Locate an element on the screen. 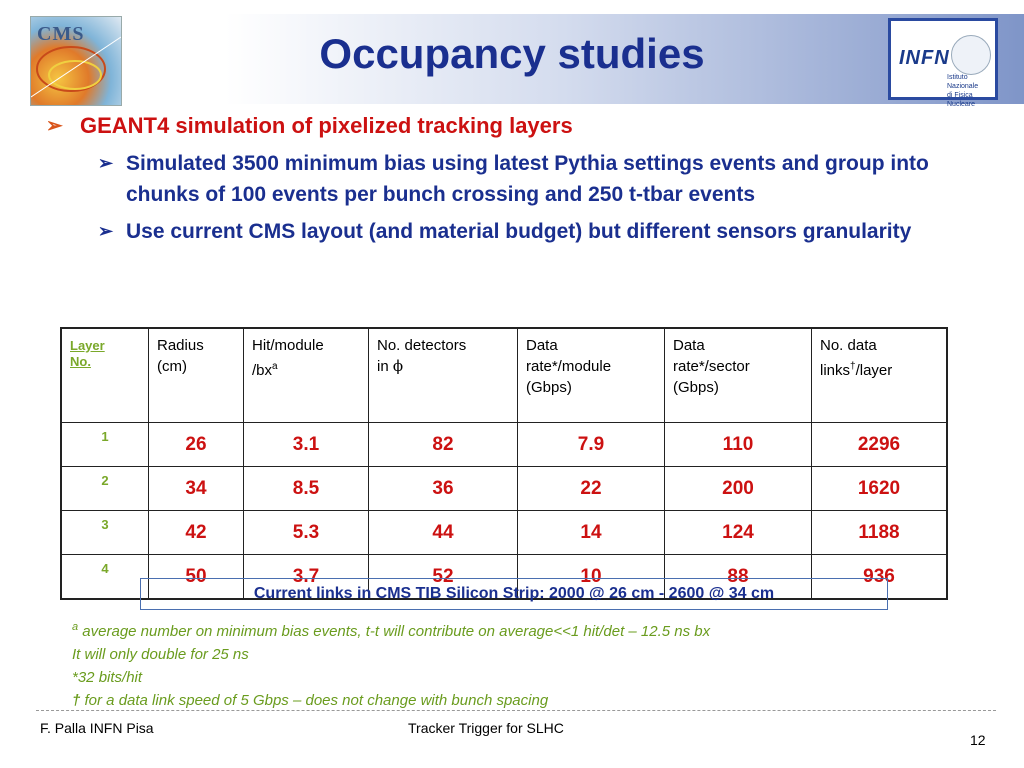 Image resolution: width=1024 pixels, height=768 pixels. table-row: 3 42 5.3 44 14 124 1188 is located at coordinates (504, 532).